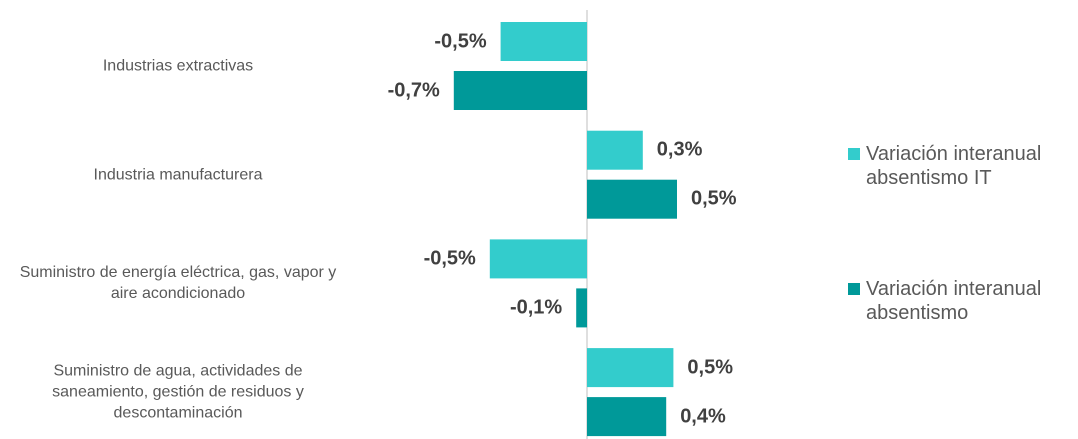  Describe the element at coordinates (679, 149) in the screenshot. I see `data-label: 0,3%` at that location.